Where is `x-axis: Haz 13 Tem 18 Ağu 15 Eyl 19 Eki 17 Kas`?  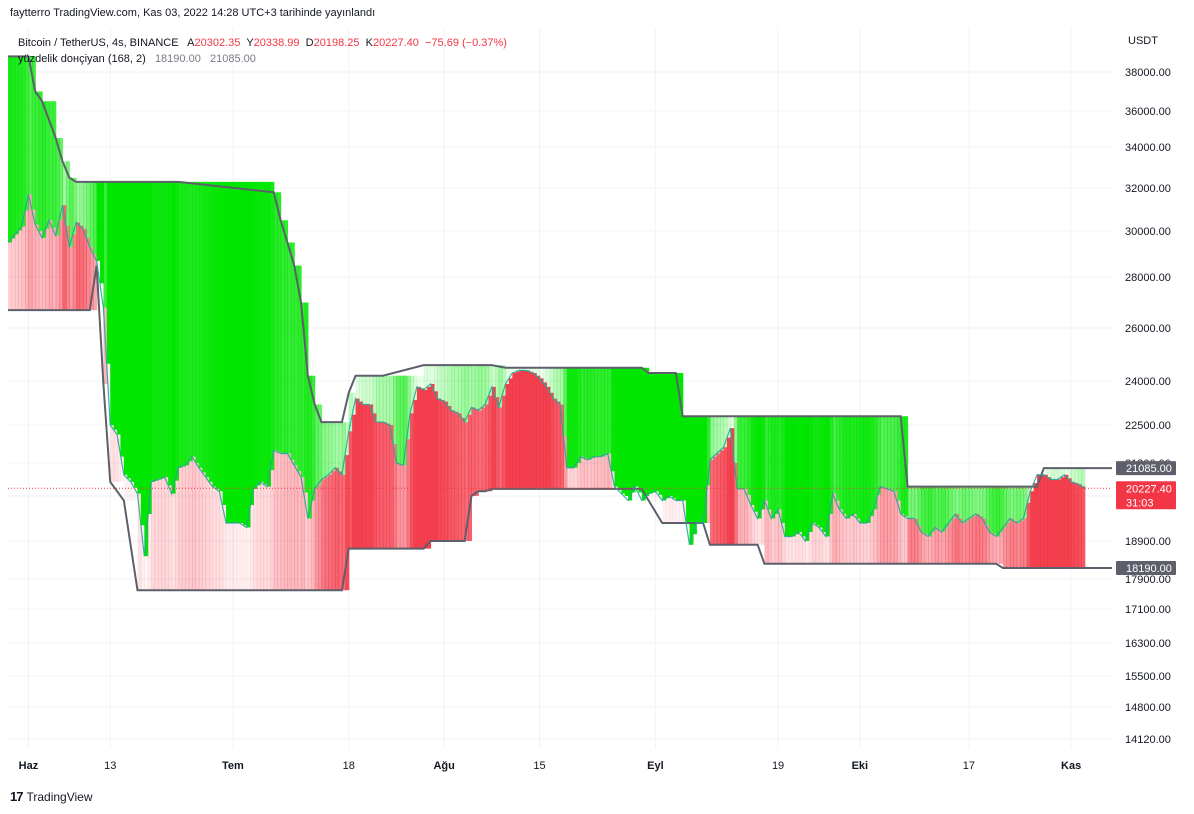 x-axis: Haz 13 Tem 18 Ağu 15 Eyl 19 Eki 17 Kas is located at coordinates (550, 766).